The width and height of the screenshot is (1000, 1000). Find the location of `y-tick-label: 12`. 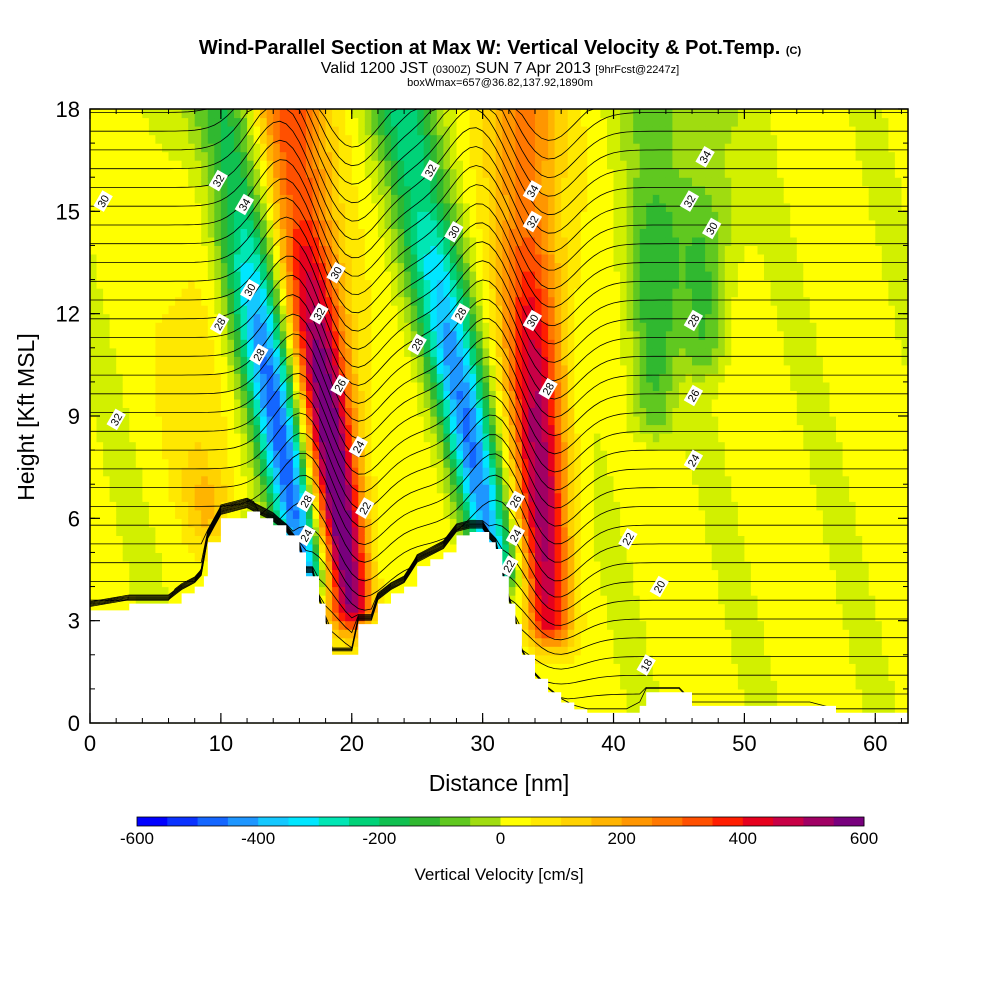

y-tick-label: 12 is located at coordinates (68, 314).